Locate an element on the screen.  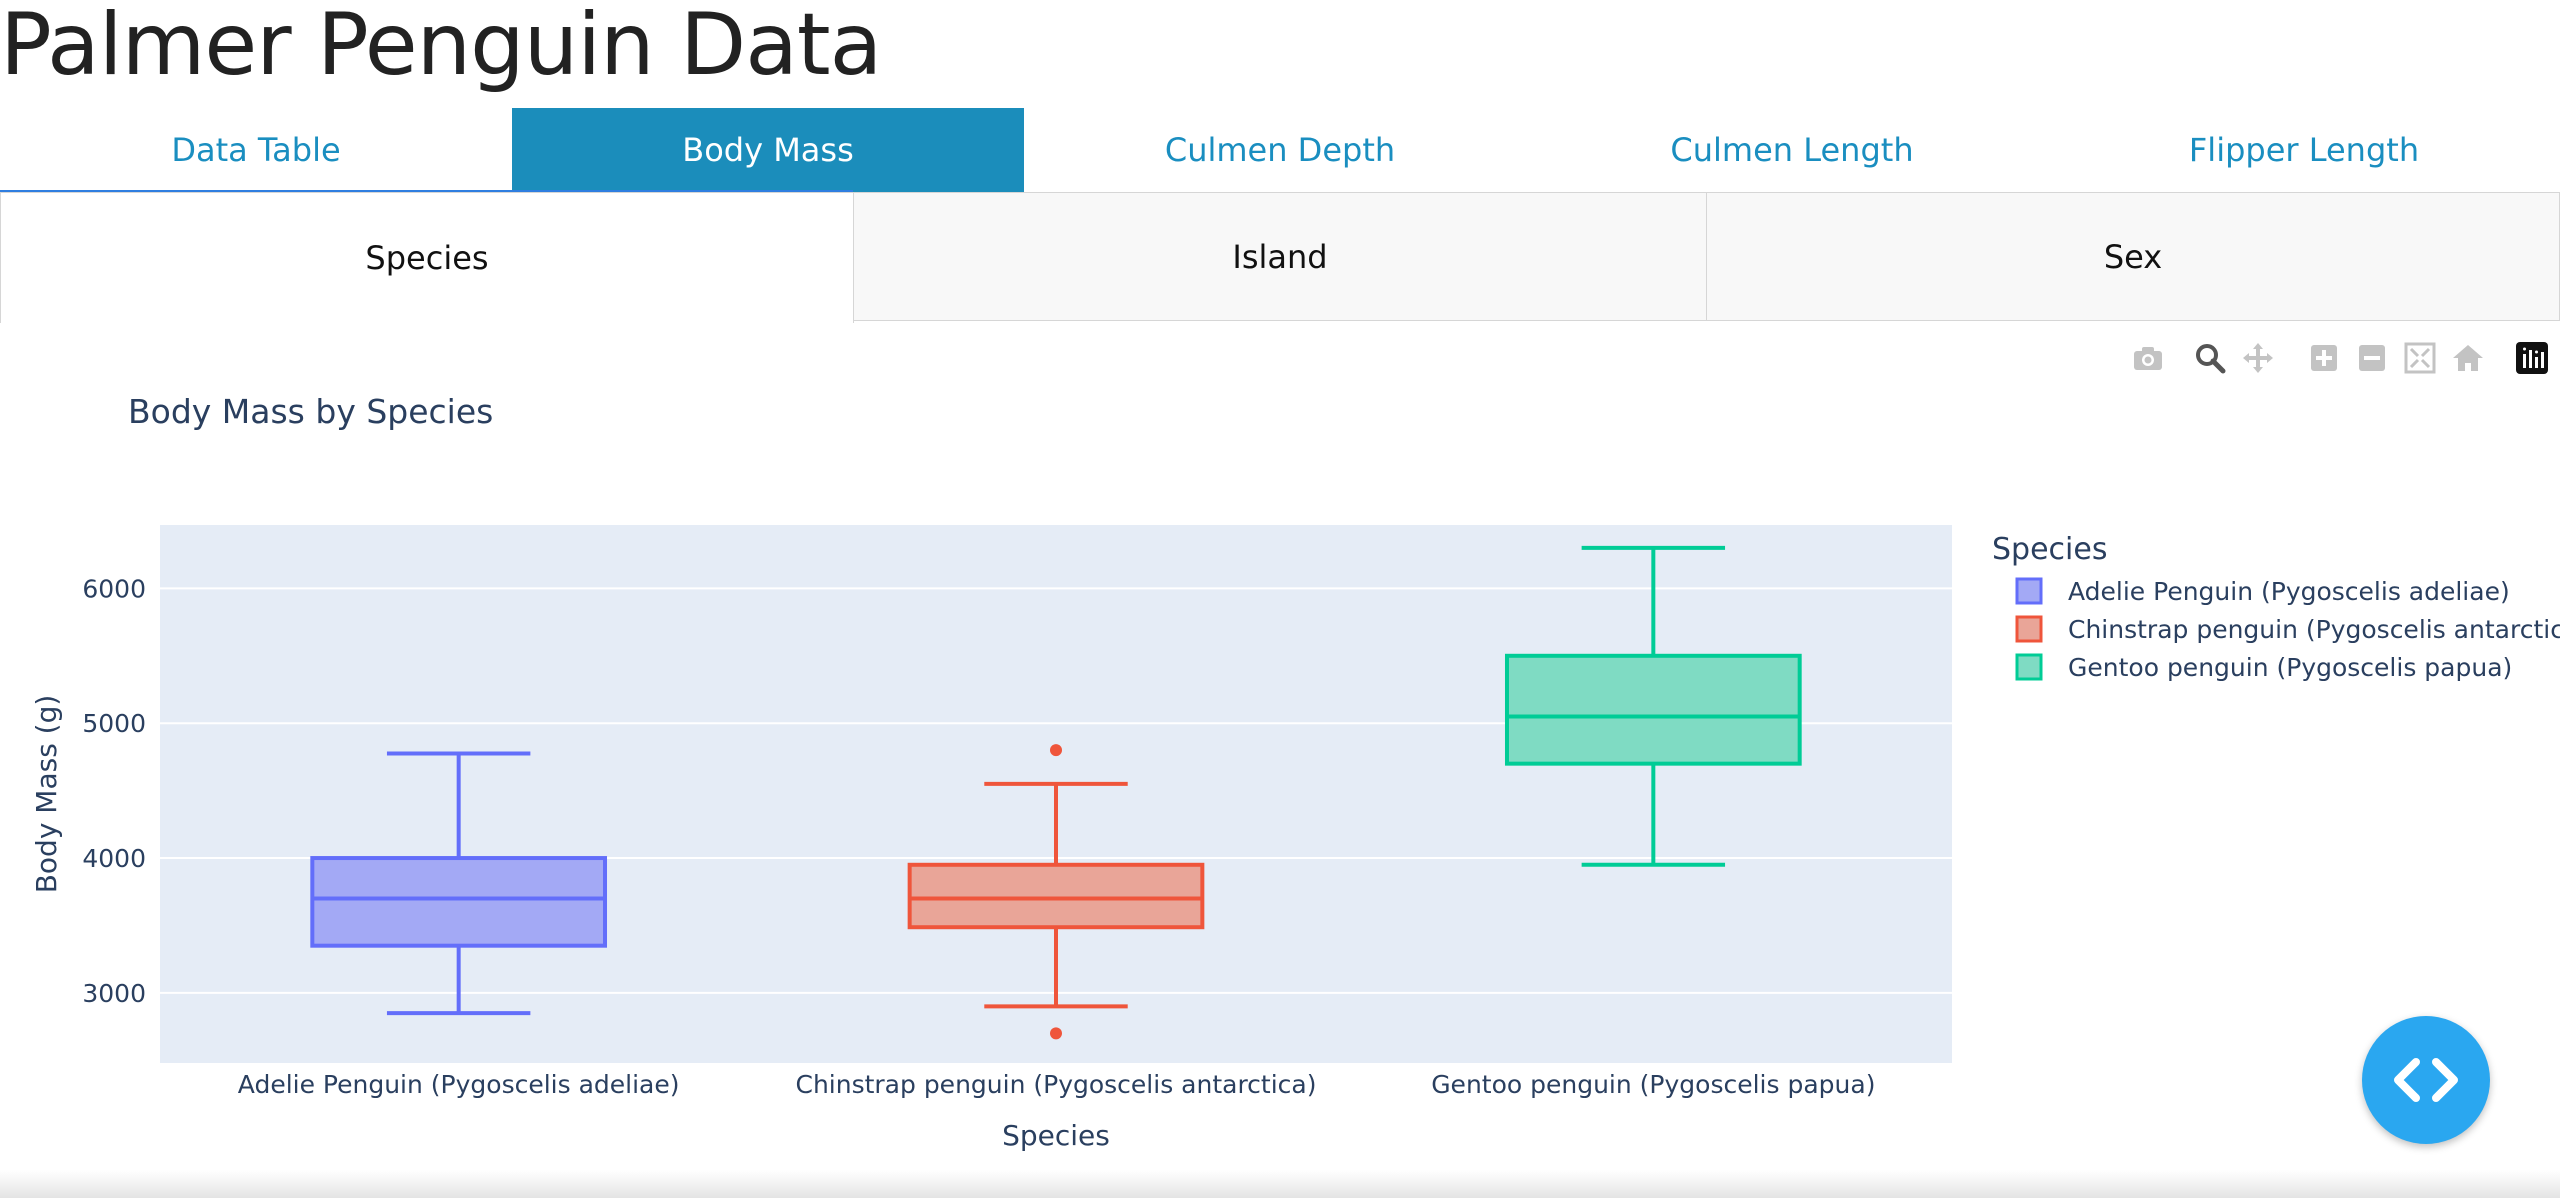
tab-data-table: Data Table is located at coordinates (256, 150).